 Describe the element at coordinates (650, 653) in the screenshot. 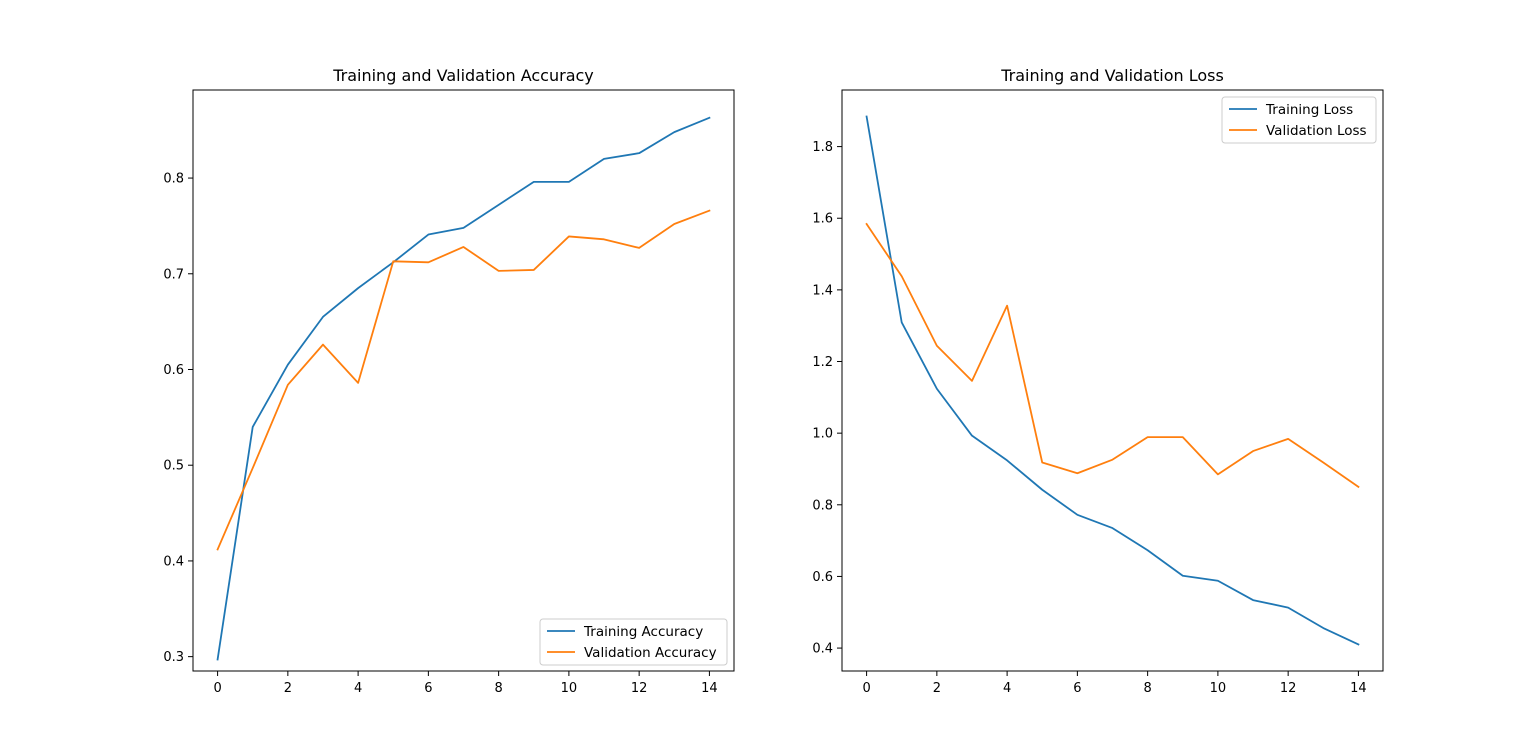

I see `accuracy-legend-label: Validation Accuracy` at that location.